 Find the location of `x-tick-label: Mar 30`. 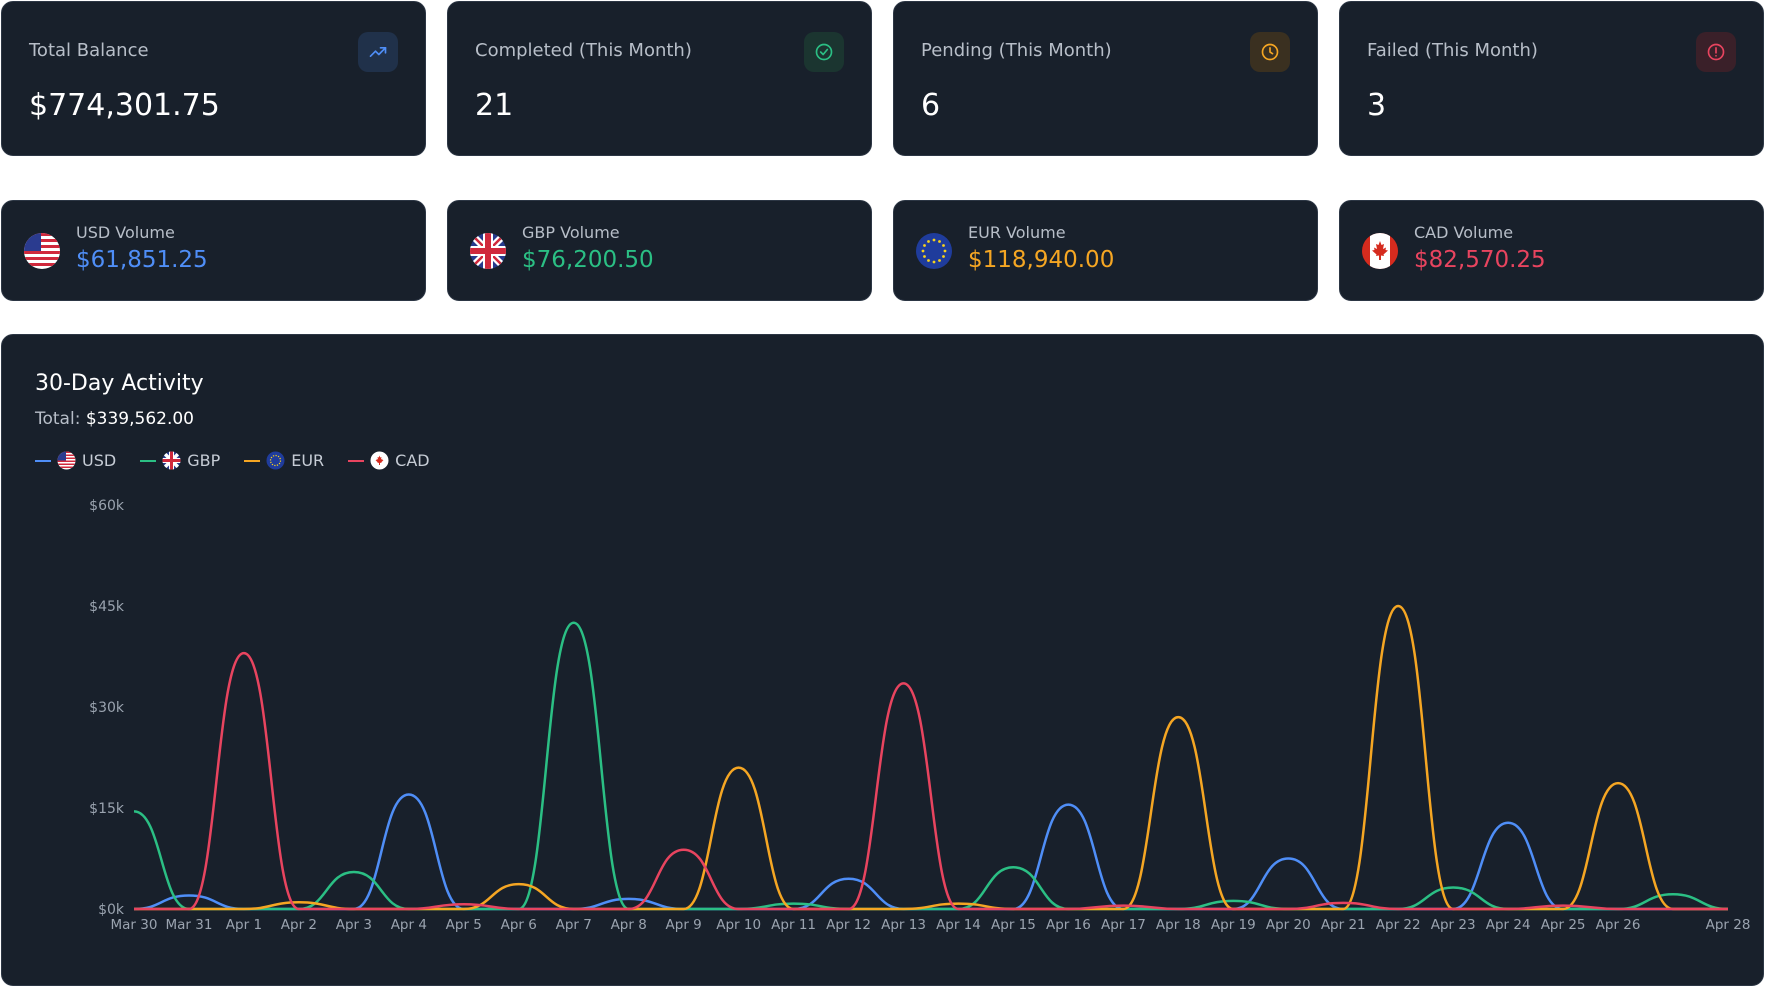

x-tick-label: Mar 30 is located at coordinates (134, 925).